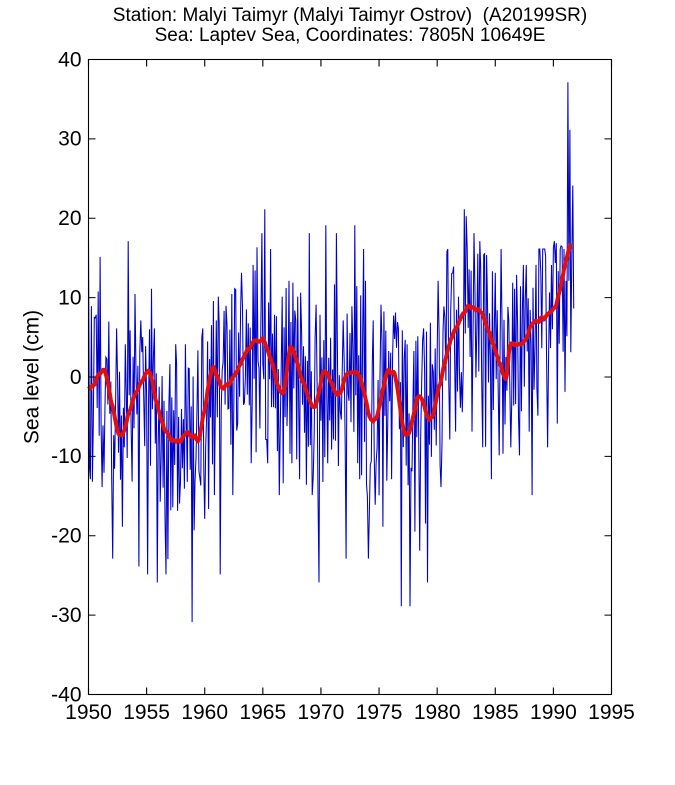 The height and width of the screenshot is (785, 675). I want to click on svg-text: -40, so click(66, 694).